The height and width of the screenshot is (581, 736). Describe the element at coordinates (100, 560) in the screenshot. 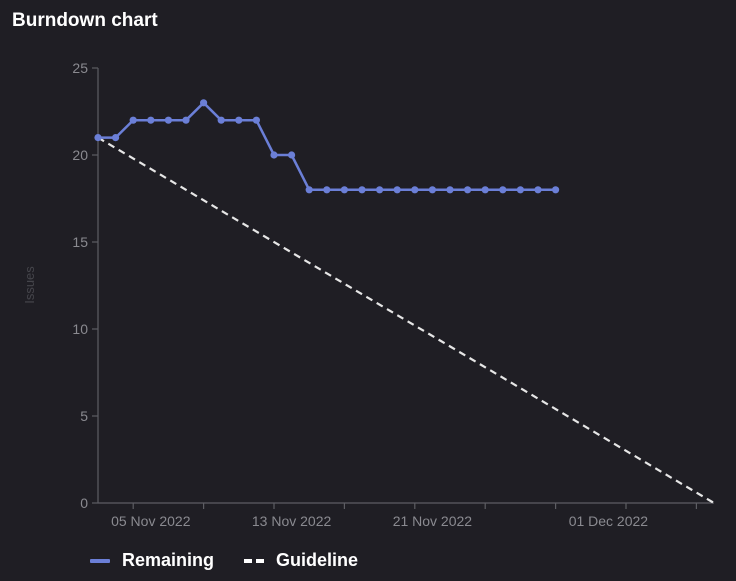

I see `remaining-swatch` at that location.